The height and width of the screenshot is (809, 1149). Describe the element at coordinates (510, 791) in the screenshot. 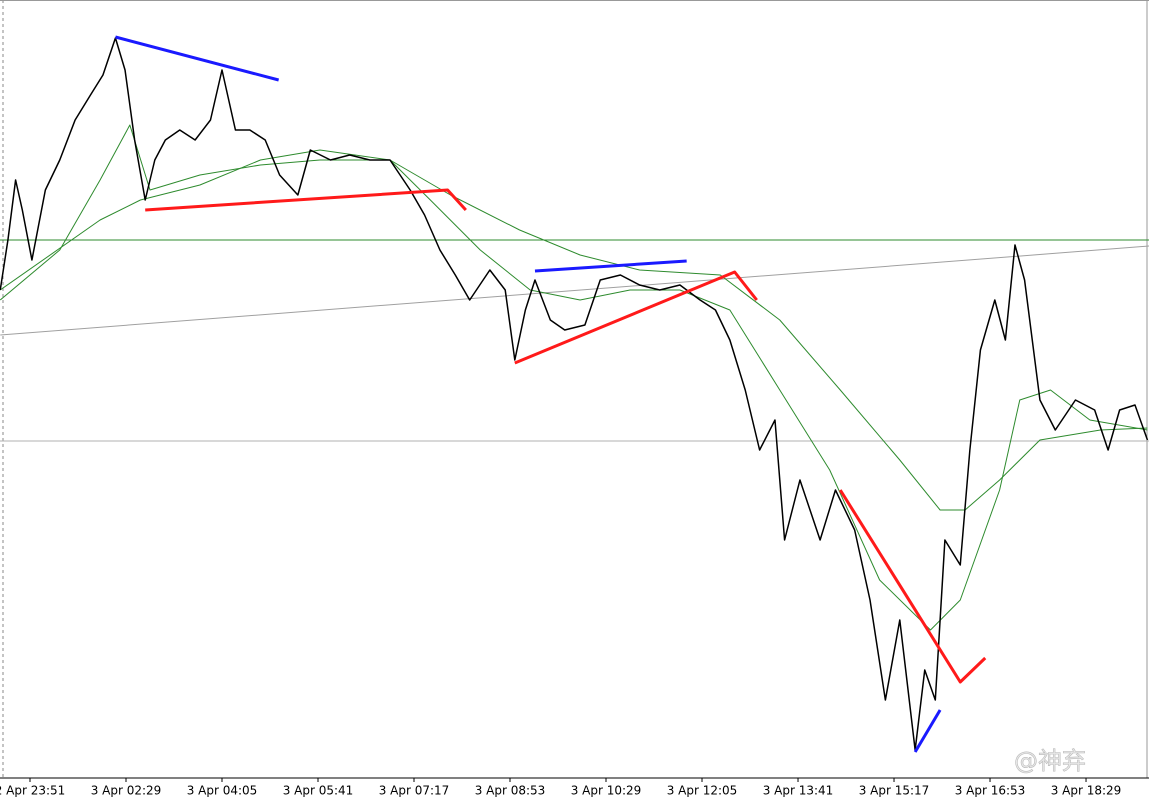

I see `x-tick-label: 3 Apr 08:53` at that location.